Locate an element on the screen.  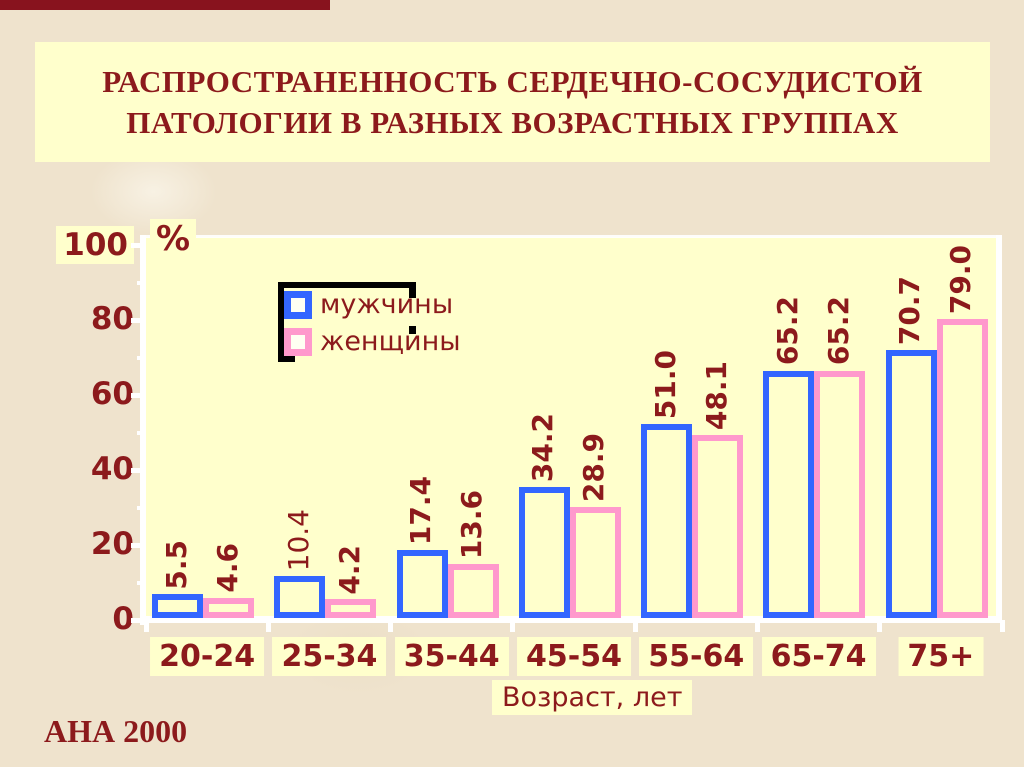
x-axis-title: Возраст, лет is located at coordinates (592, 697).